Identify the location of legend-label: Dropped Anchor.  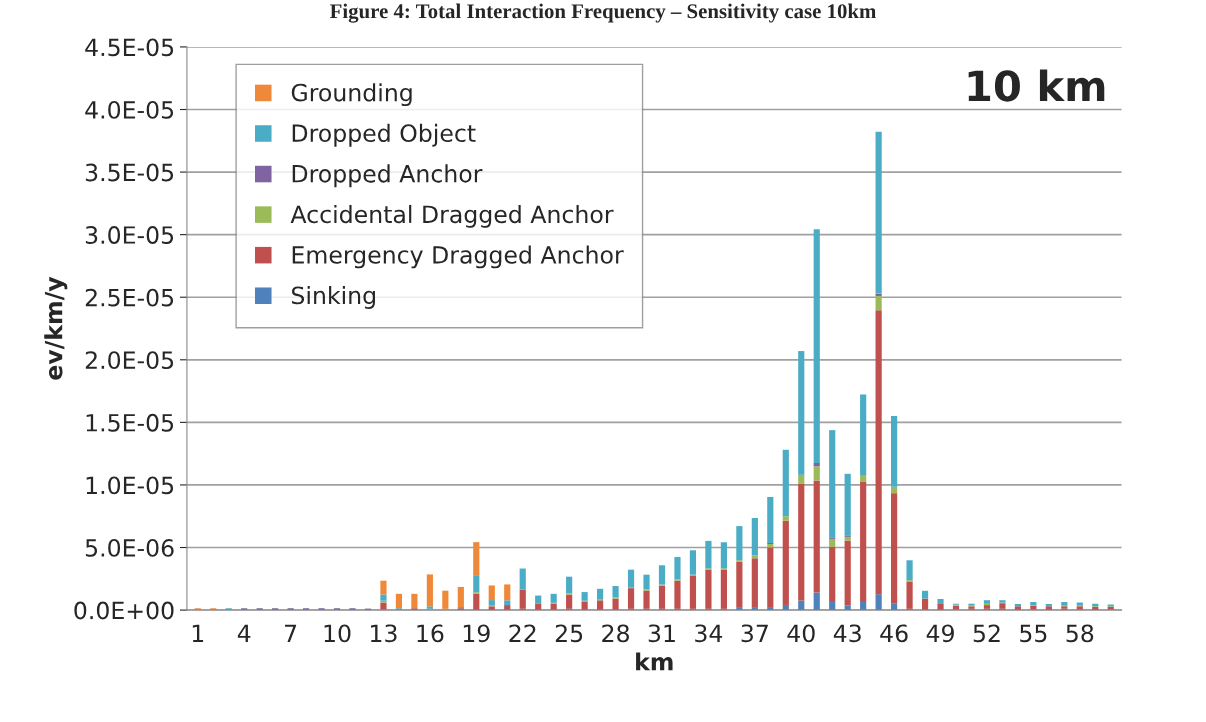
(387, 176).